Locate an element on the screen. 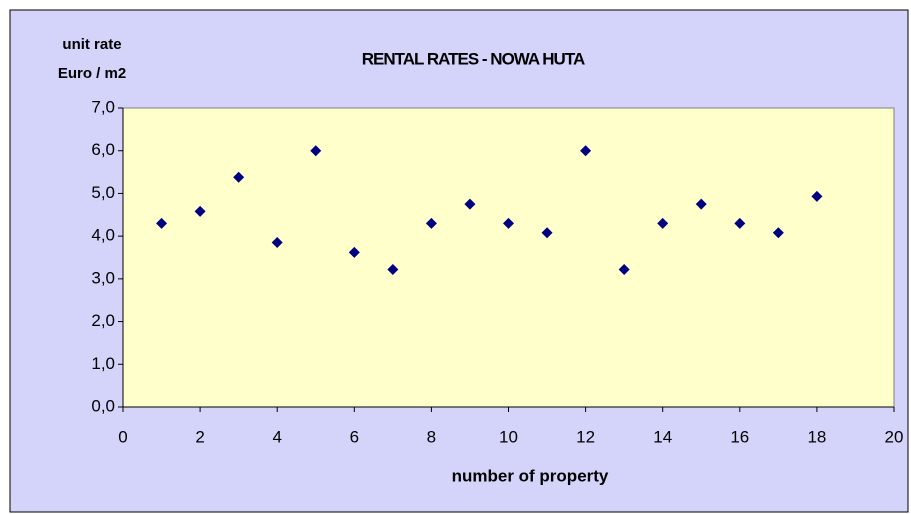  x-axis-label: number of property is located at coordinates (530, 475).